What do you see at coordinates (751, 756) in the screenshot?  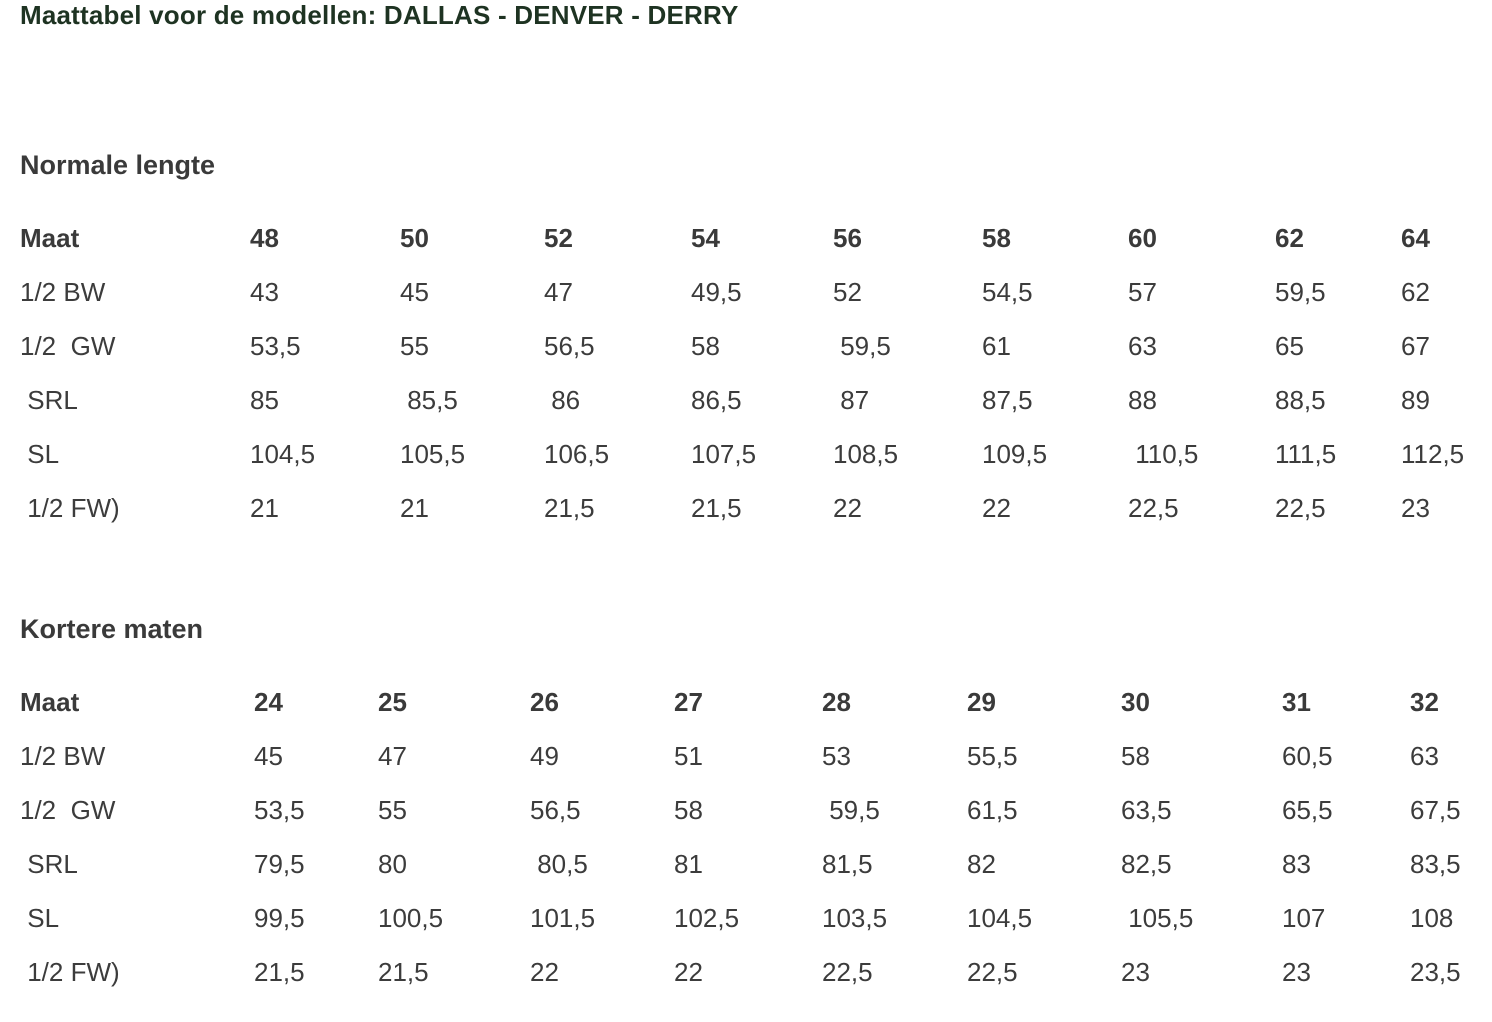 I see `table-row: 1/2 BW 45 47 49 51 53 55,5 58 60,5 63` at bounding box center [751, 756].